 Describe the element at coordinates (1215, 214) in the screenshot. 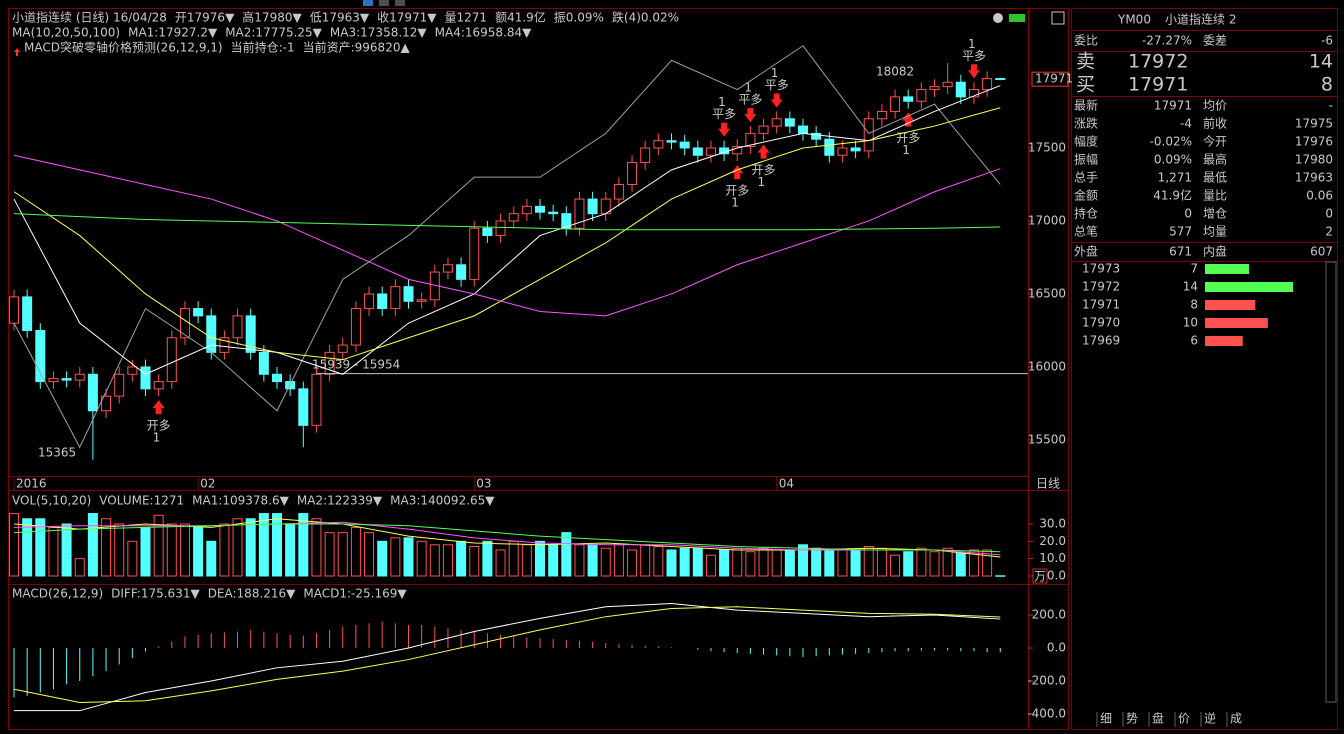

I see `quote-cell: 增仓` at that location.